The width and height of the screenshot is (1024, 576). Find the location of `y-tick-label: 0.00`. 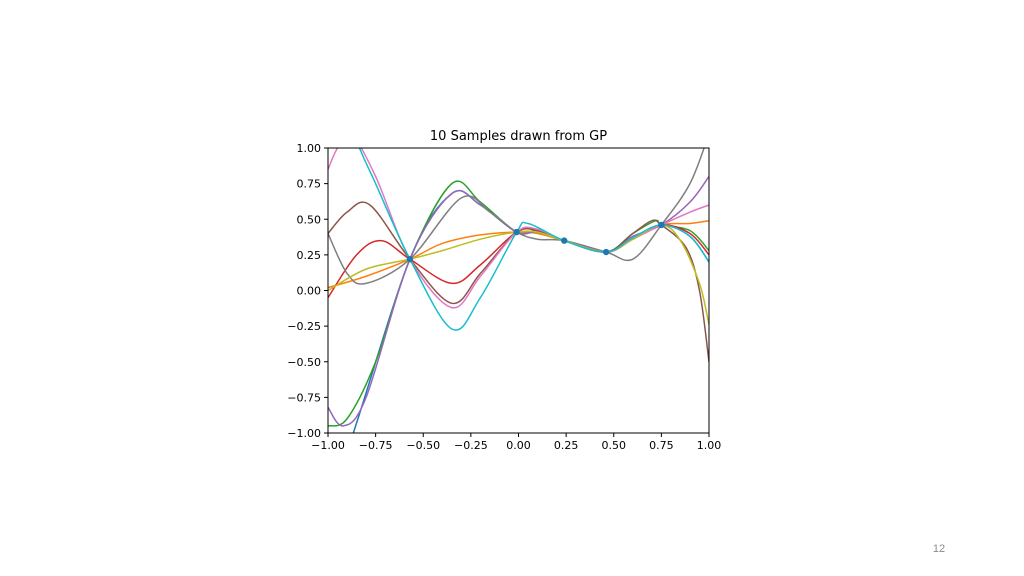

y-tick-label: 0.00 is located at coordinates (309, 291).